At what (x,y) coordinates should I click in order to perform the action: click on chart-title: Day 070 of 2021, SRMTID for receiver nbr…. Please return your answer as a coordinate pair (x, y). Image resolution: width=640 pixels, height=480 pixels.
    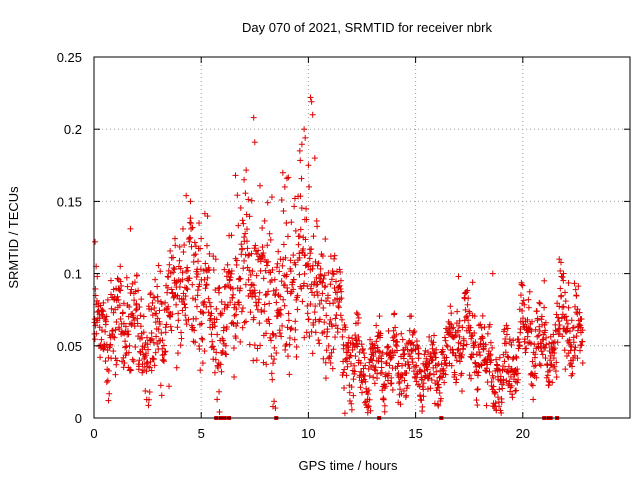
    Looking at the image, I should click on (367, 27).